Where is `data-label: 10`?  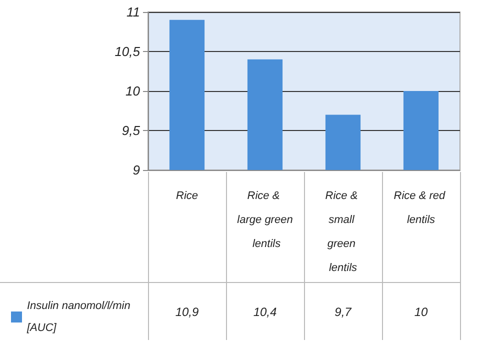 data-label: 10 is located at coordinates (421, 312).